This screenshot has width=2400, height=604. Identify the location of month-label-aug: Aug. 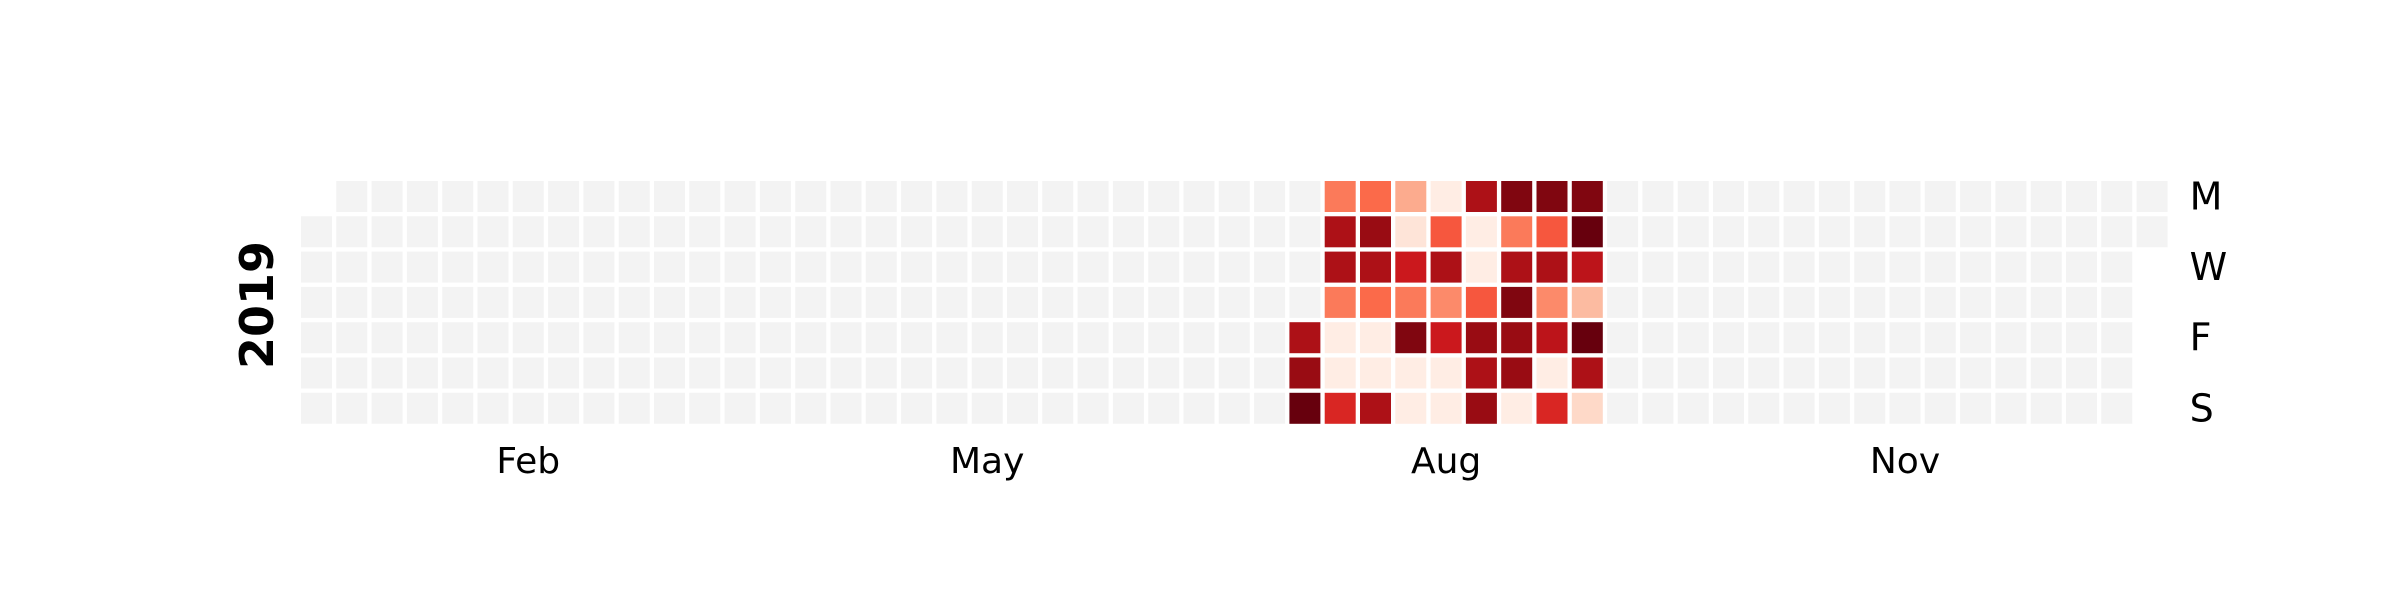
(1446, 461).